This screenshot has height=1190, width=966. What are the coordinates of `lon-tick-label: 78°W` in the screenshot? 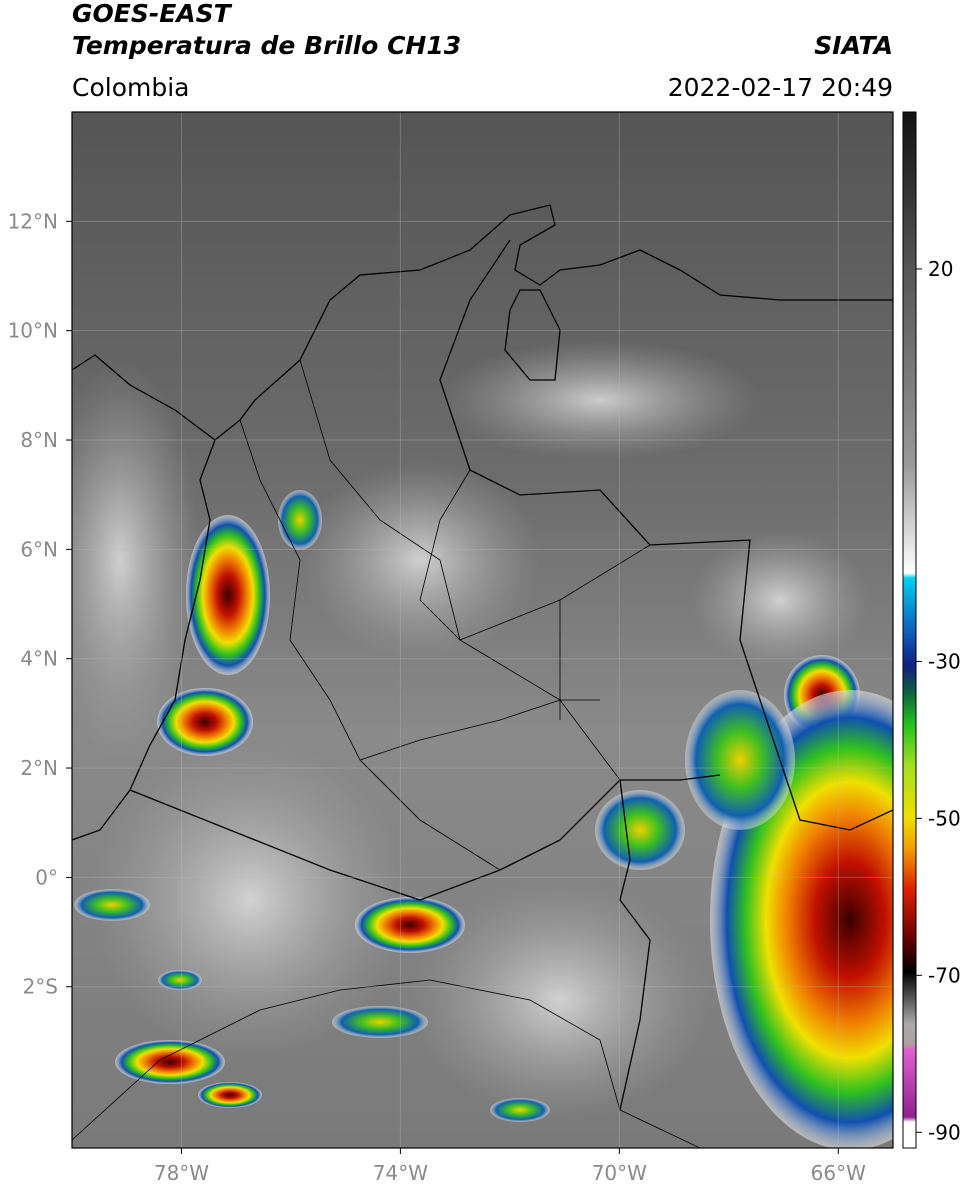 It's located at (181, 1173).